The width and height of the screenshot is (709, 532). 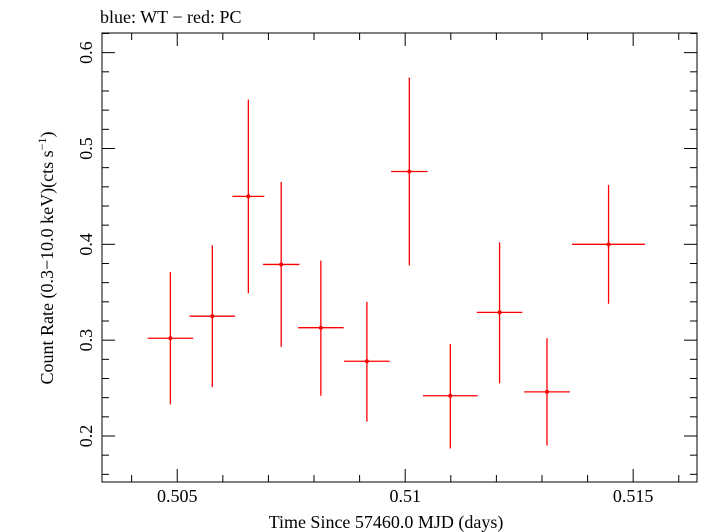 What do you see at coordinates (86, 244) in the screenshot?
I see `y-tick-label: 0.4` at bounding box center [86, 244].